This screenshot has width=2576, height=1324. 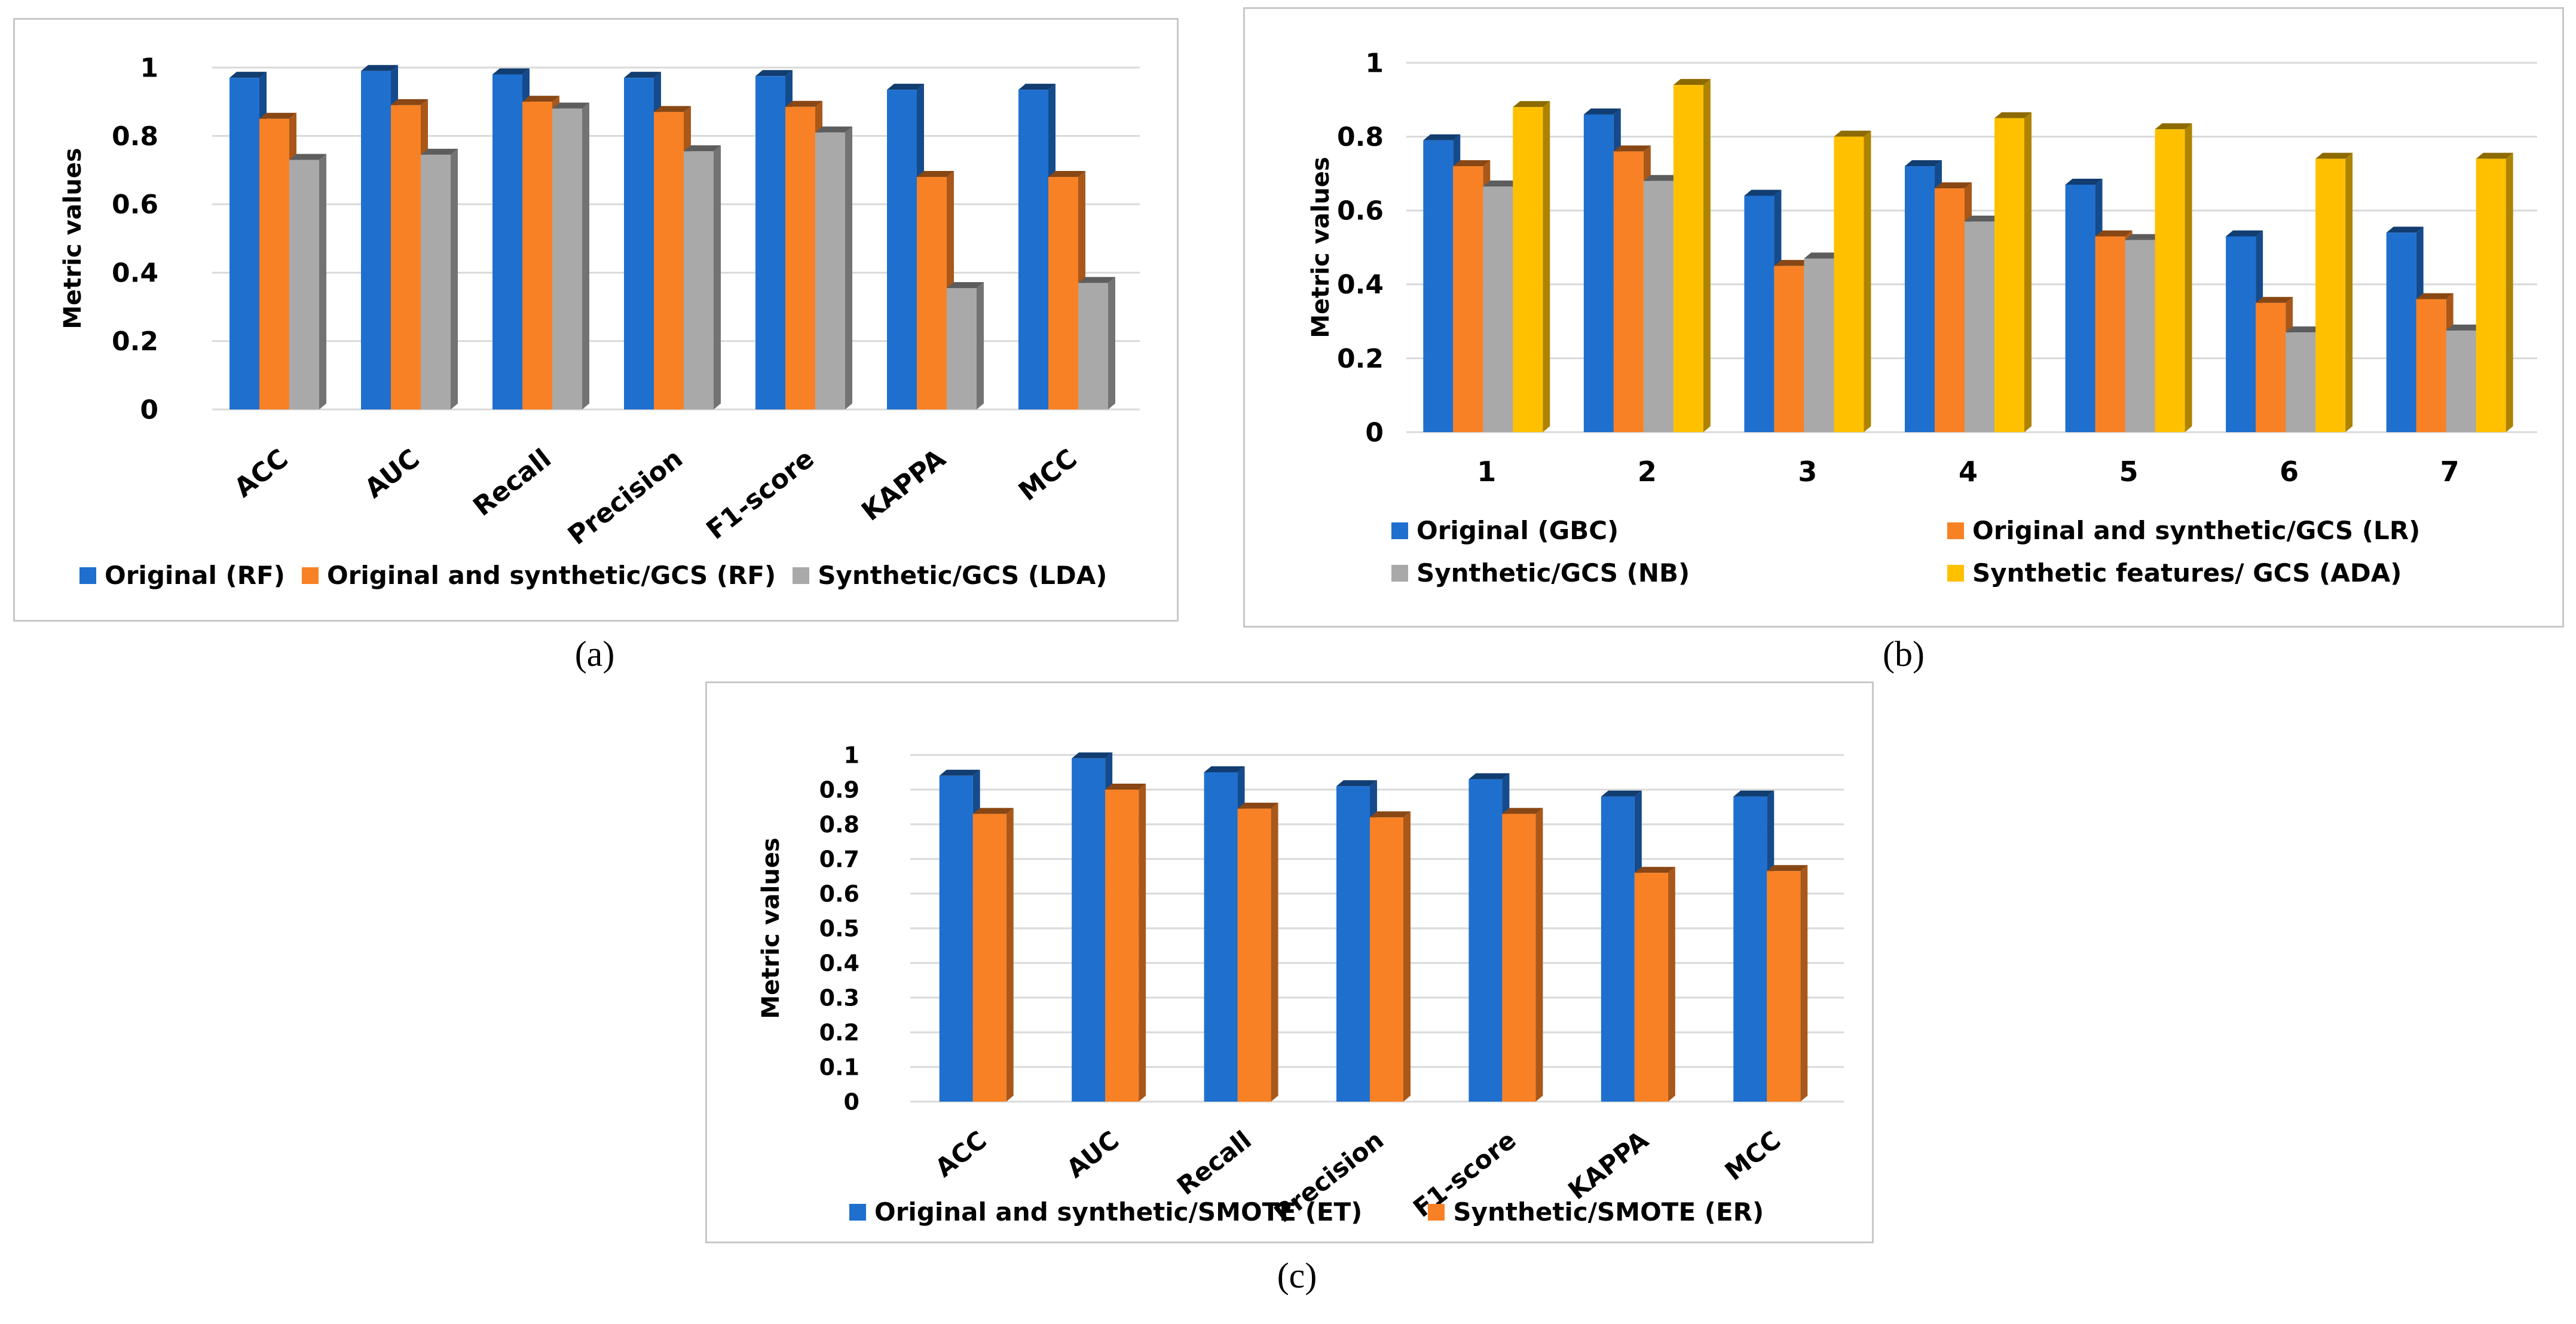 I want to click on y-tick-label: 0.5, so click(x=839, y=928).